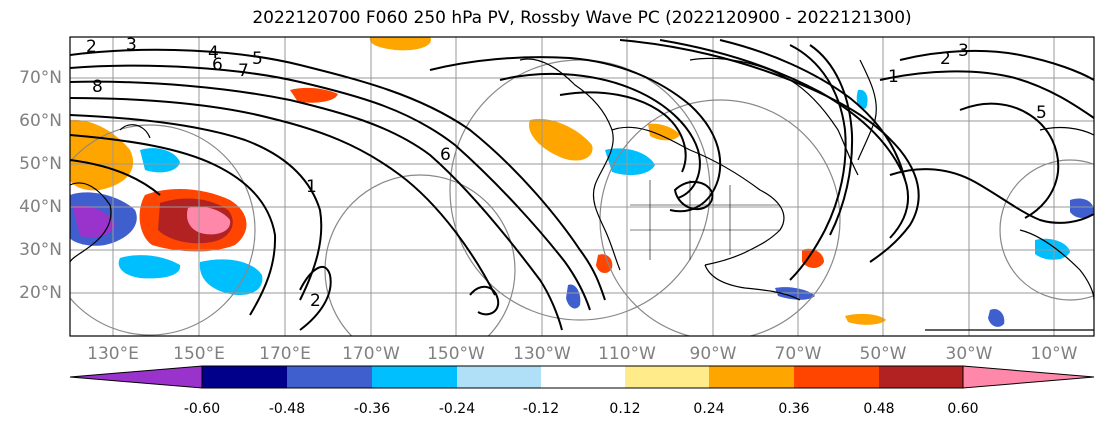  Describe the element at coordinates (627, 354) in the screenshot. I see `lon-label: 110°W` at that location.